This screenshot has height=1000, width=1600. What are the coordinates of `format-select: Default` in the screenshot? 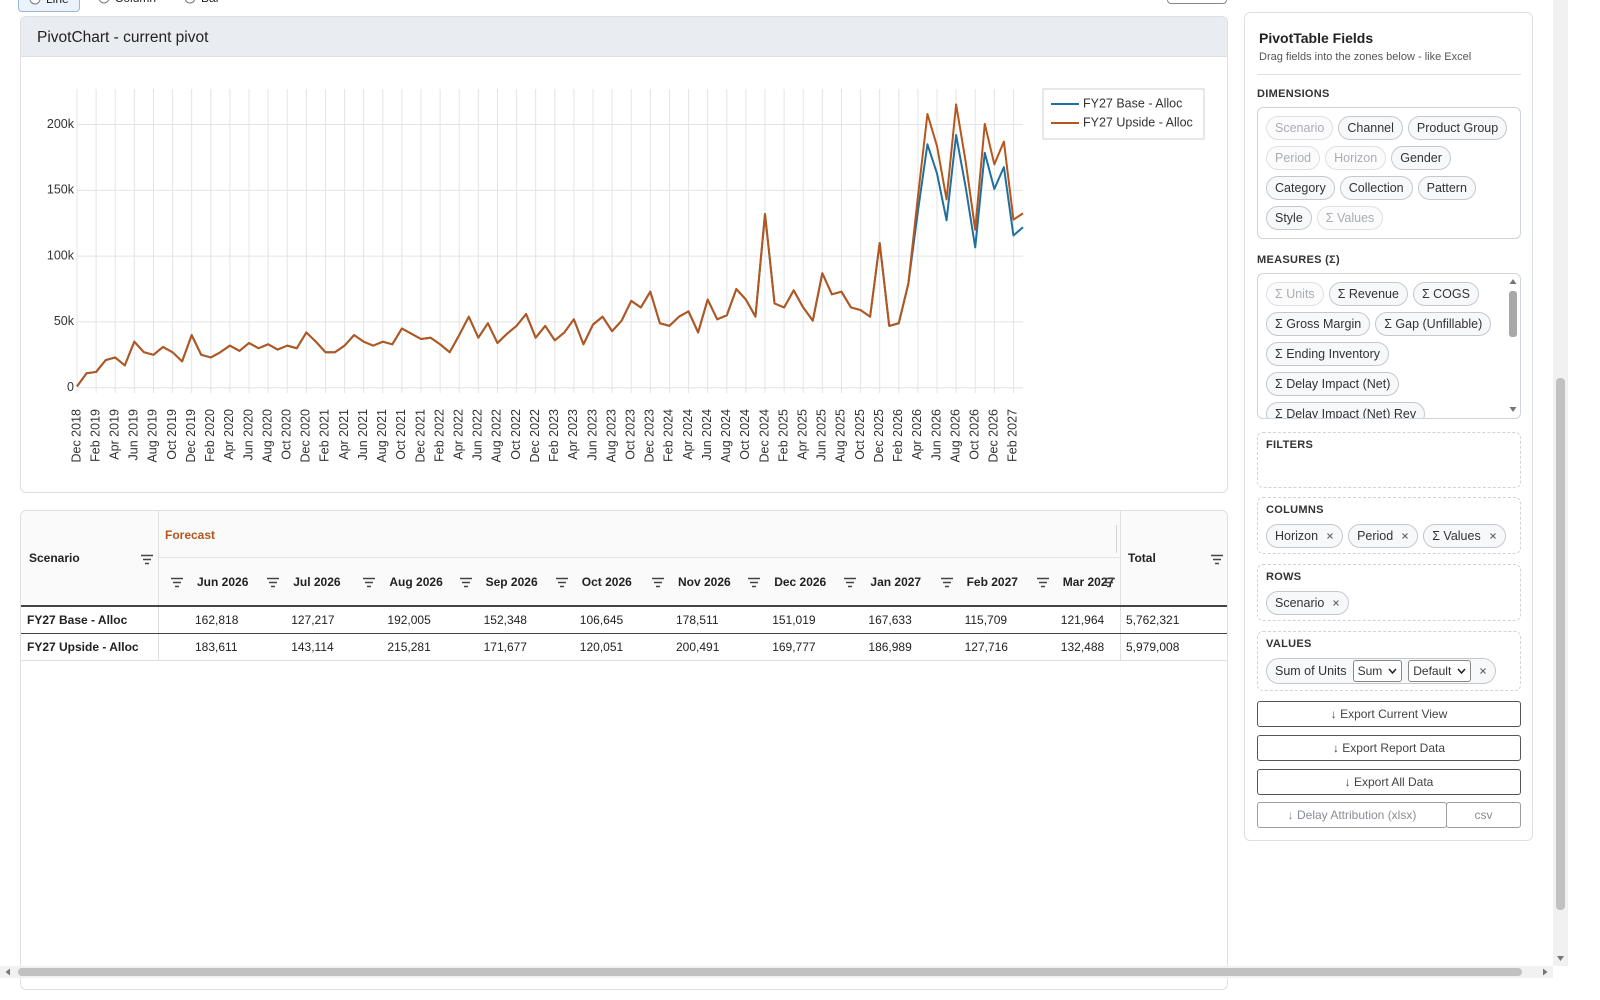 It's located at (1440, 671).